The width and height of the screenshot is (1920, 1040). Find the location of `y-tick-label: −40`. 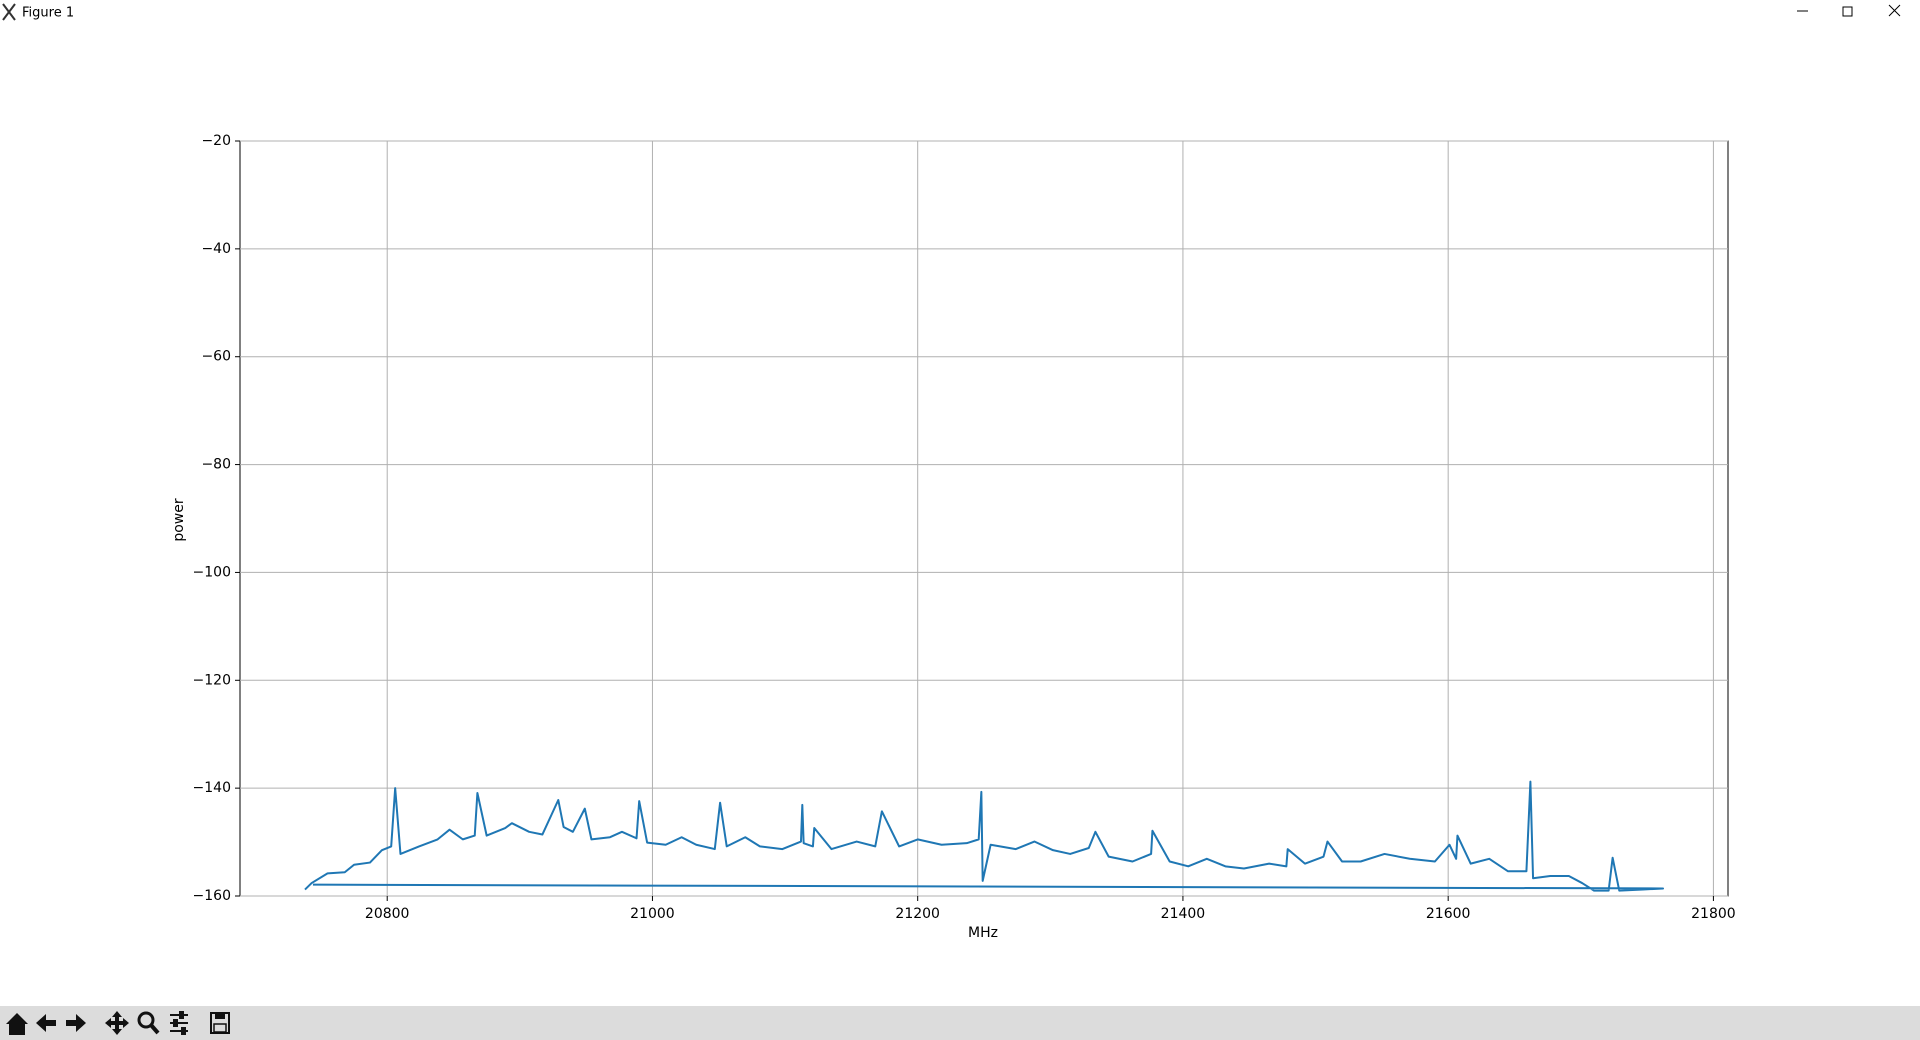

y-tick-label: −40 is located at coordinates (216, 249).